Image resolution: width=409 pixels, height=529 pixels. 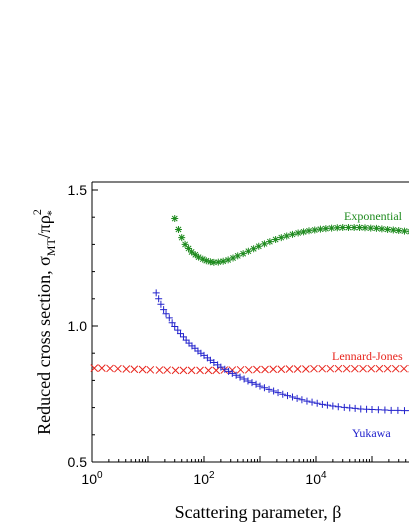 What do you see at coordinates (280, 352) in the screenshot?
I see `series-yukawa` at bounding box center [280, 352].